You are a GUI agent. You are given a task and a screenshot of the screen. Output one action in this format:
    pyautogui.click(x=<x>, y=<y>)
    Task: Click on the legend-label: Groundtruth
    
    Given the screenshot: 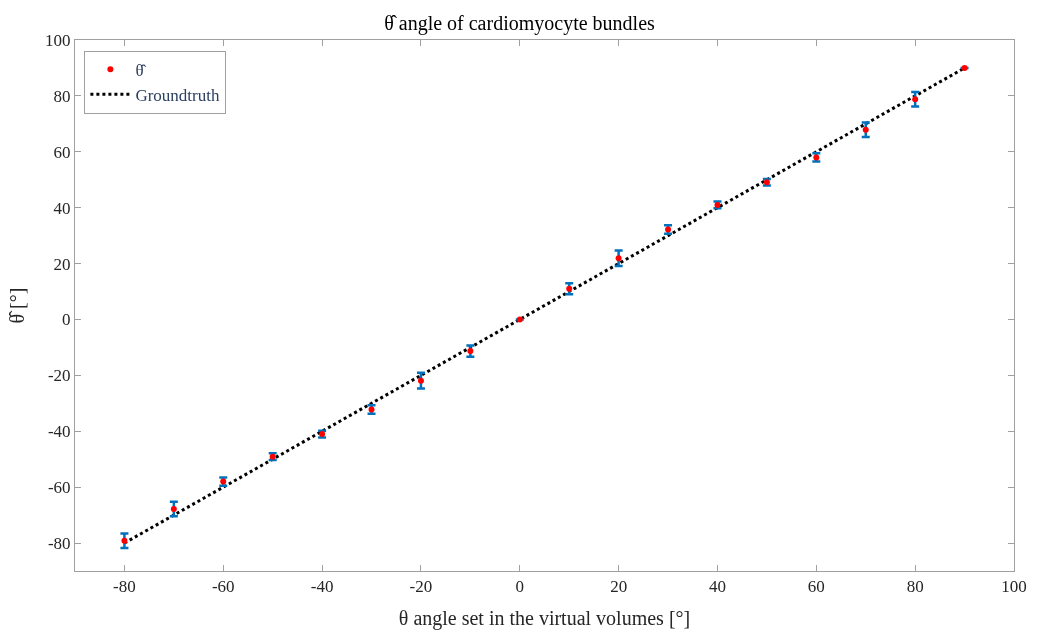 What is the action you would take?
    pyautogui.click(x=177, y=95)
    